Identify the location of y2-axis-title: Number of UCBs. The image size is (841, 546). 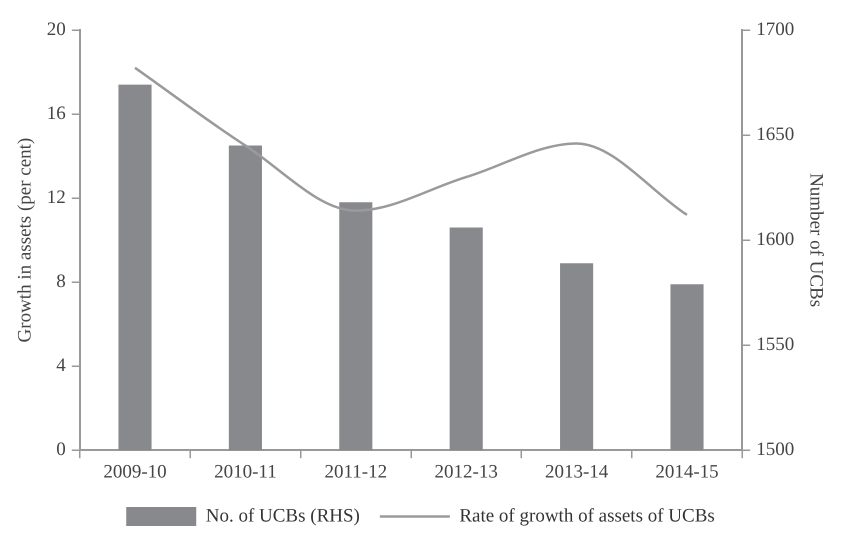
(816, 240).